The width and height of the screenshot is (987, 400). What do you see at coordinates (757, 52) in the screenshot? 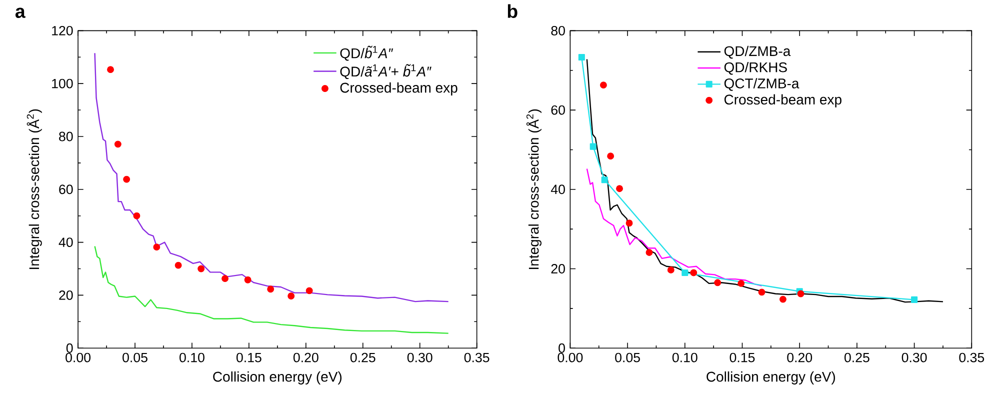
I see `legend-label: QD/ZMB-a` at bounding box center [757, 52].